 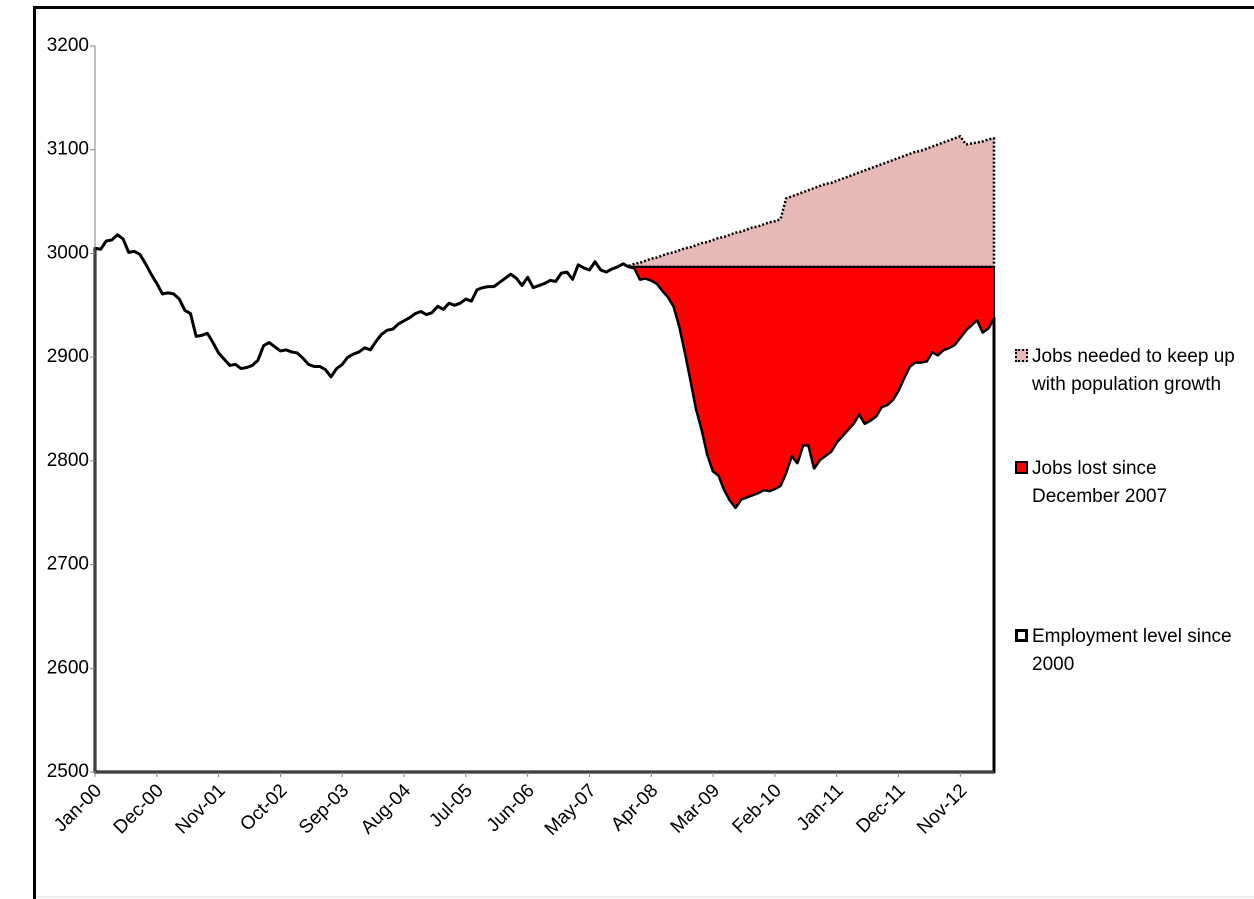 What do you see at coordinates (695, 808) in the screenshot?
I see `x-tick-label: Mar-09` at bounding box center [695, 808].